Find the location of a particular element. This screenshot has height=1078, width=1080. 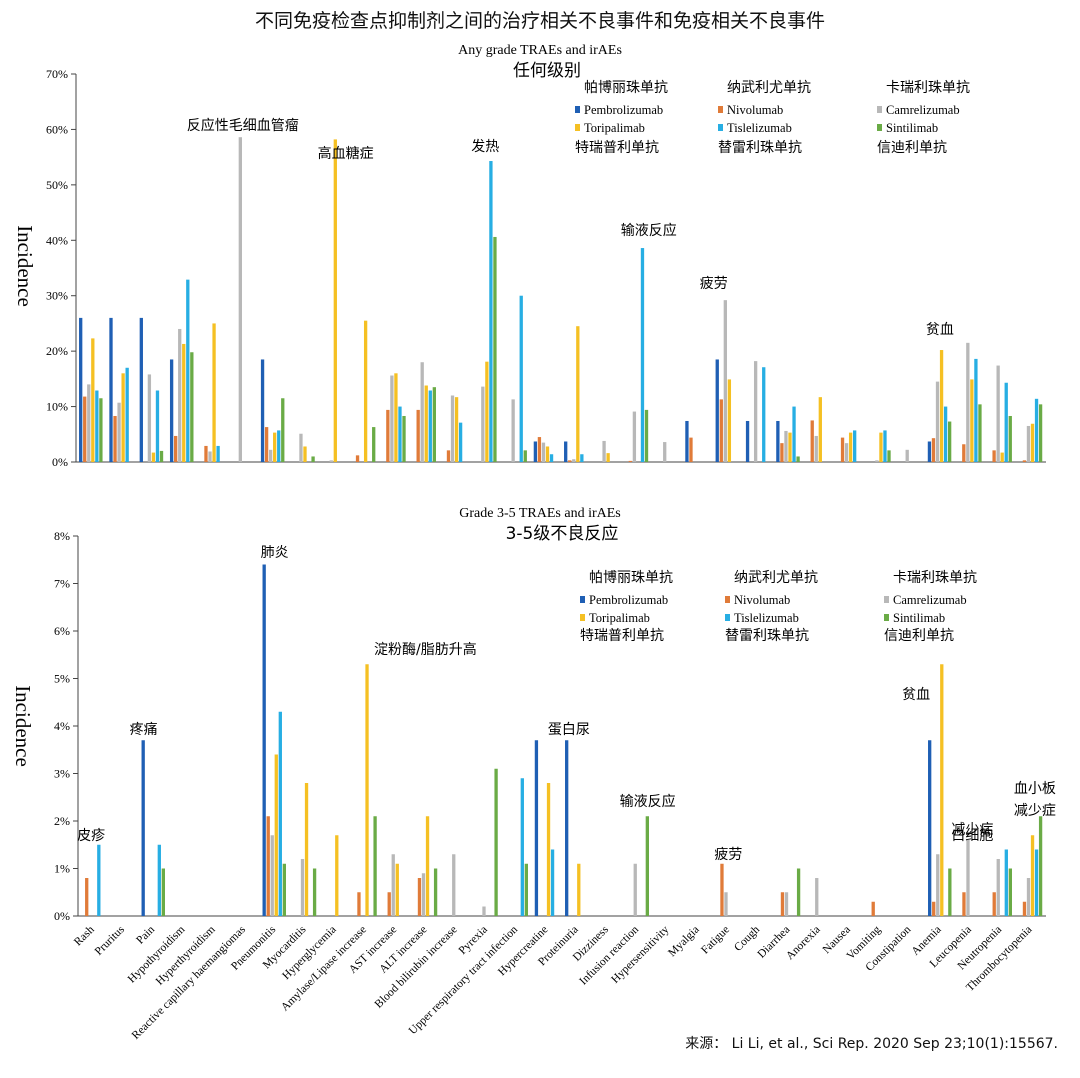

chart2-legend-cn: 帕博丽珠单抗 is located at coordinates (631, 577).